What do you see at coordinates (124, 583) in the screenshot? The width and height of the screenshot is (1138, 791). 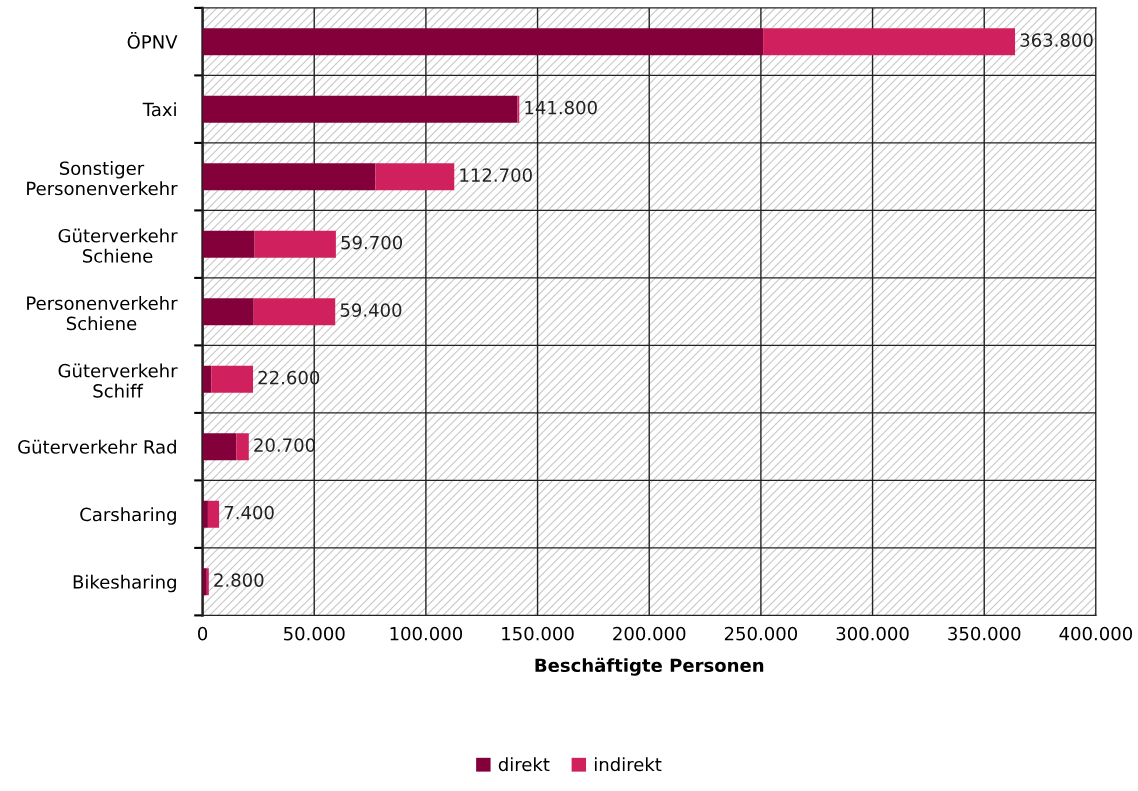 I see `y-tick-label: Bikesharing` at bounding box center [124, 583].